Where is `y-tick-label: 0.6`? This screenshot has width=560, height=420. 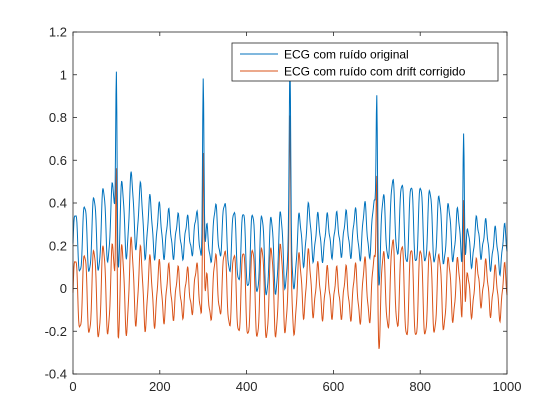
y-tick-label: 0.6 is located at coordinates (58, 160).